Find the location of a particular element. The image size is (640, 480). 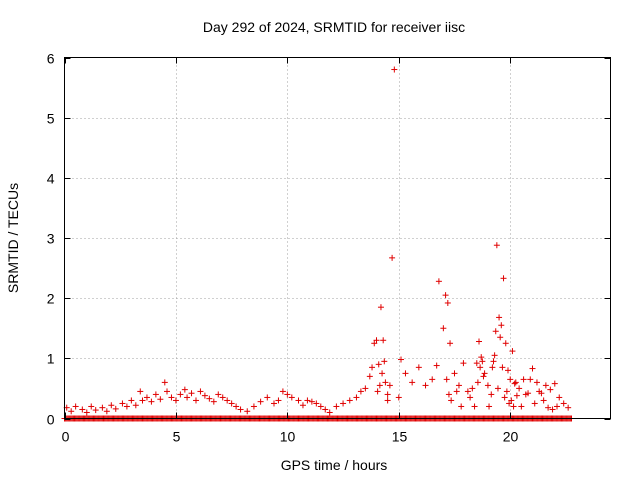

y-tick-label: 5 is located at coordinates (51, 119).